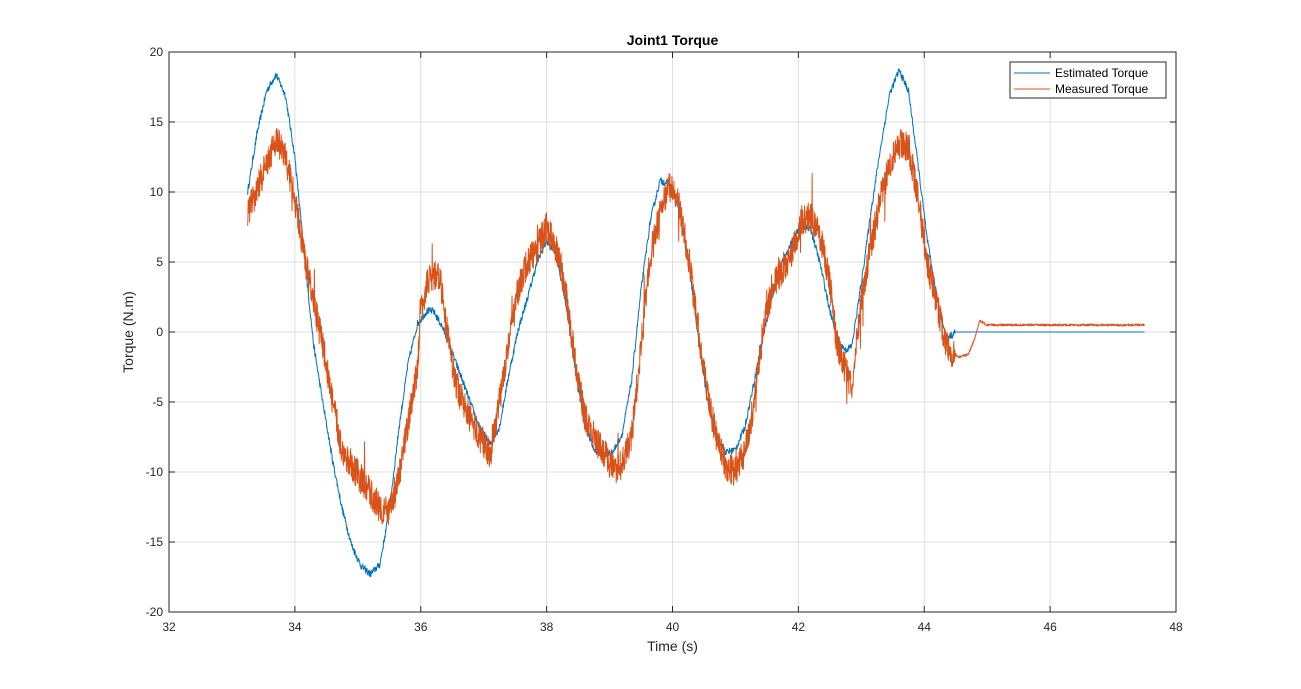 The width and height of the screenshot is (1301, 689). Describe the element at coordinates (155, 612) in the screenshot. I see `y-tick-label: -20` at that location.